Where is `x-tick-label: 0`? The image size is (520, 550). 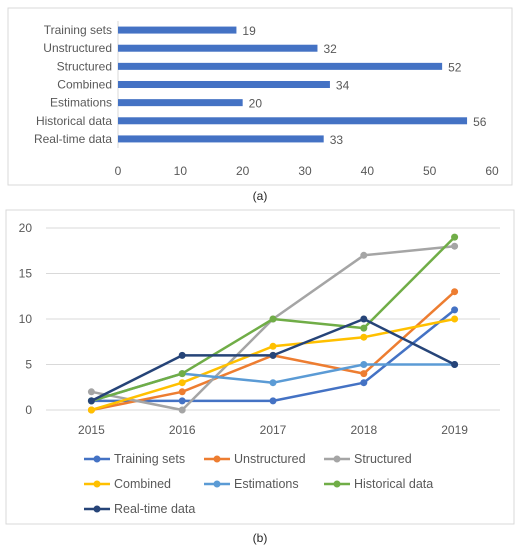 x-tick-label: 0 is located at coordinates (118, 171).